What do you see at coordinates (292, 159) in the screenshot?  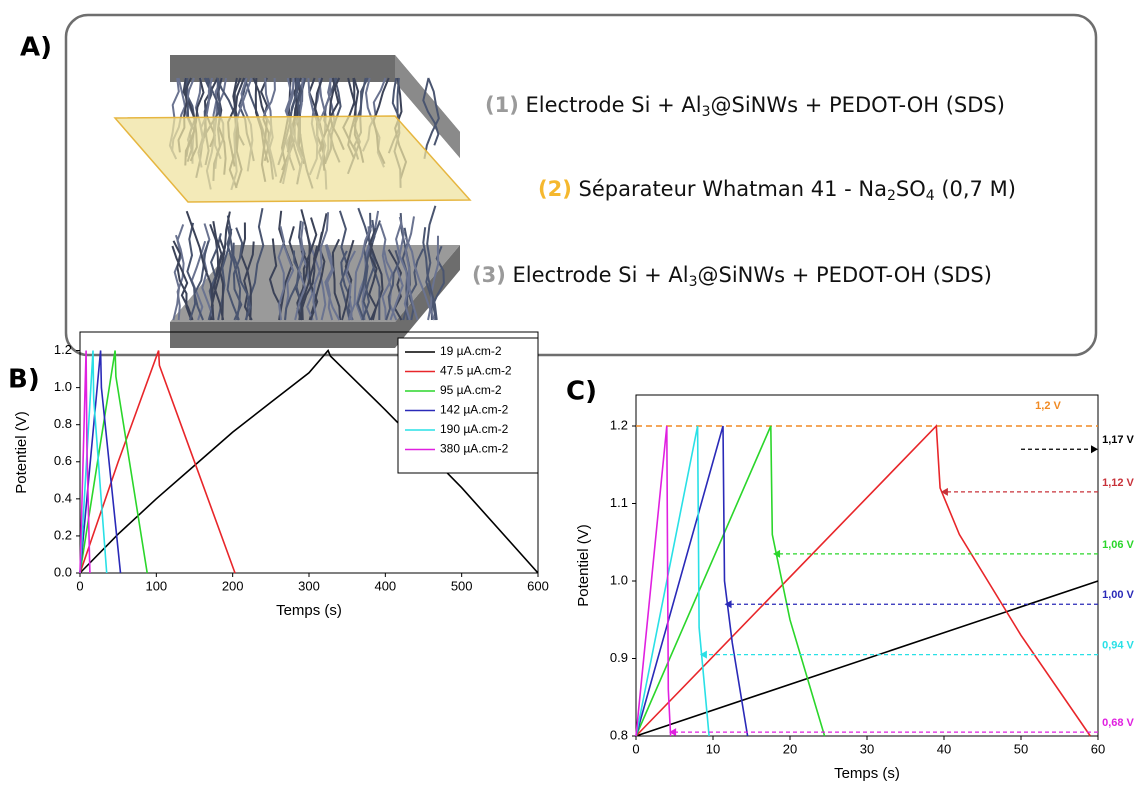 I see `separator` at bounding box center [292, 159].